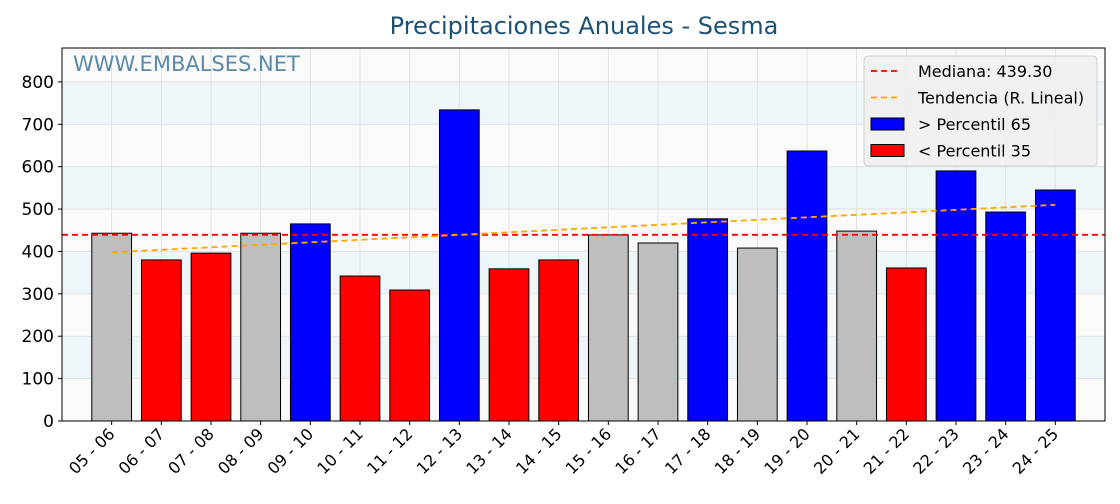 The height and width of the screenshot is (504, 1120). Describe the element at coordinates (38, 295) in the screenshot. I see `y-tick-label: 300` at that location.